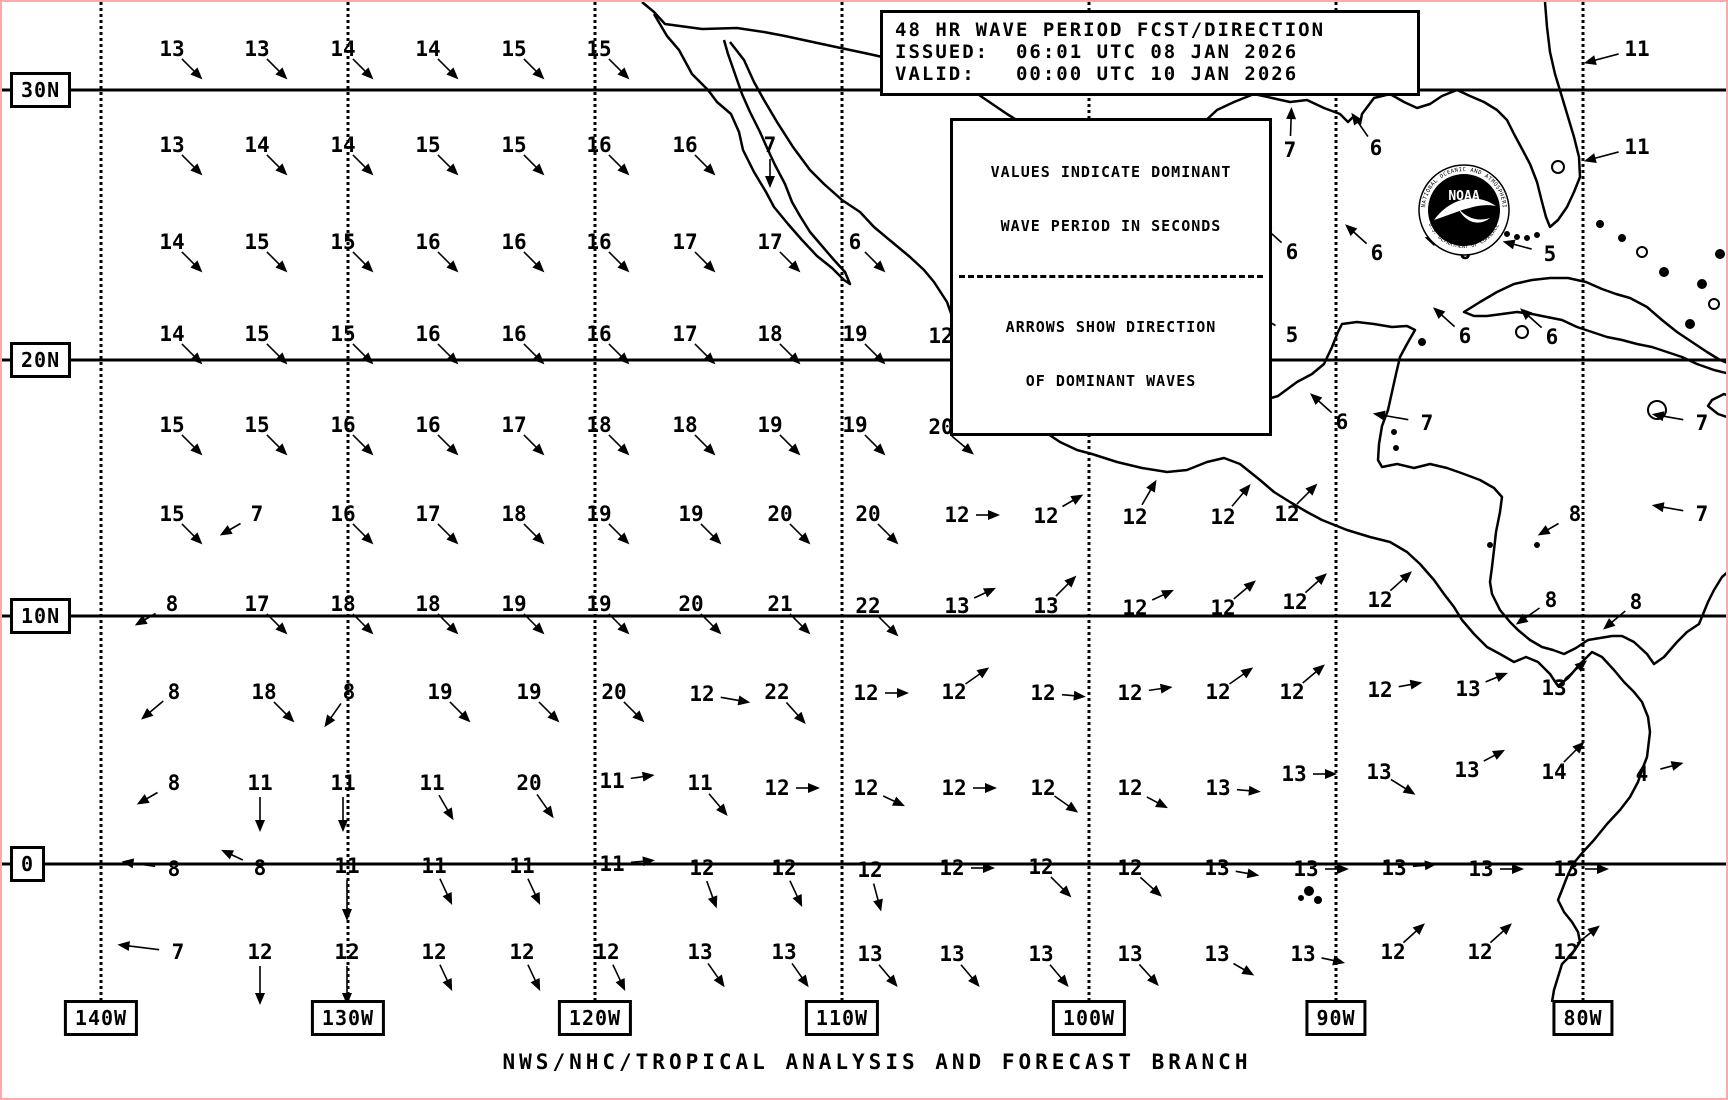  Describe the element at coordinates (1594, 325) in the screenshot. I see `coastline` at that location.